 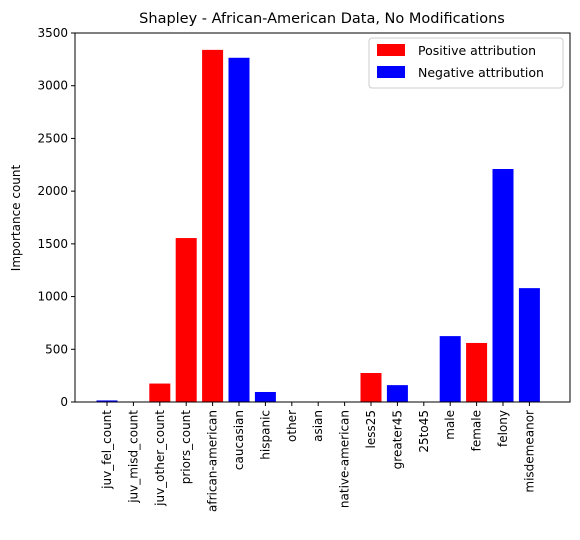 What do you see at coordinates (52, 86) in the screenshot?
I see `y-tick-label: 3000` at bounding box center [52, 86].